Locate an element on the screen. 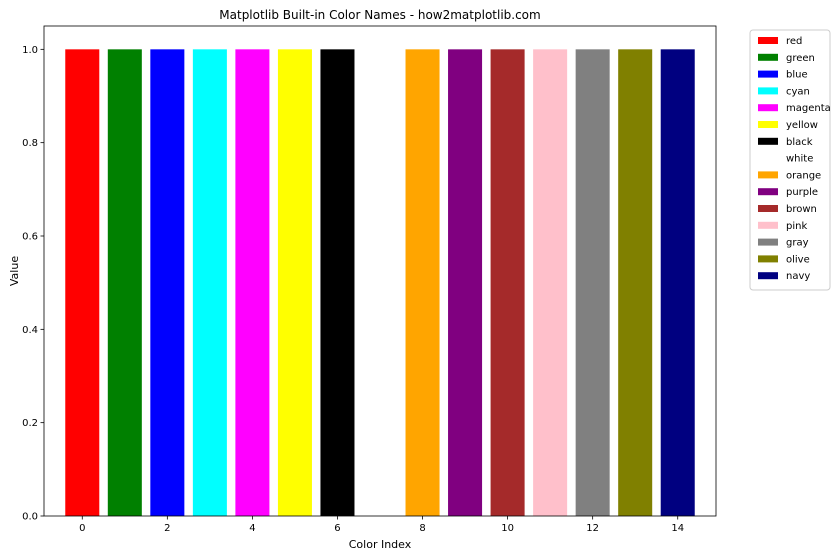  legend-swatch-green is located at coordinates (768, 57).